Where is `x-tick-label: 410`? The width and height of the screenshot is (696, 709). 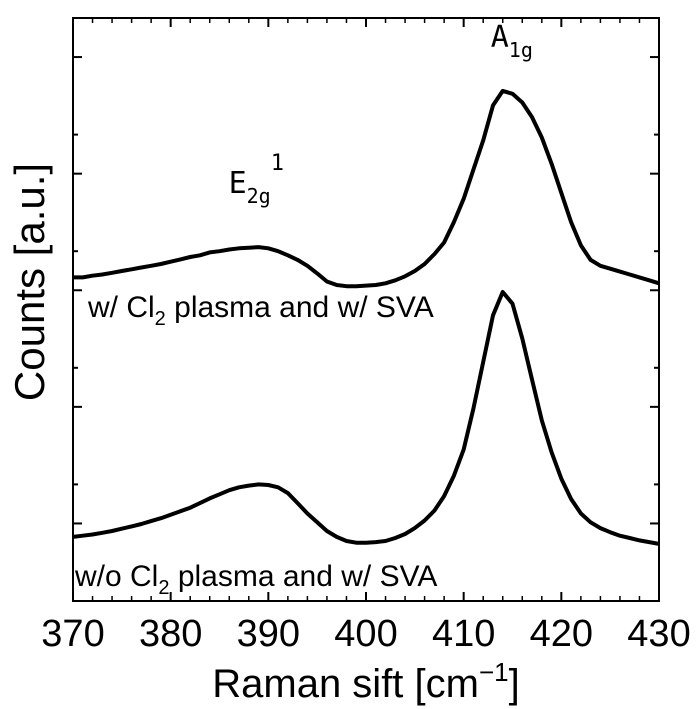 x-tick-label: 410 is located at coordinates (463, 634).